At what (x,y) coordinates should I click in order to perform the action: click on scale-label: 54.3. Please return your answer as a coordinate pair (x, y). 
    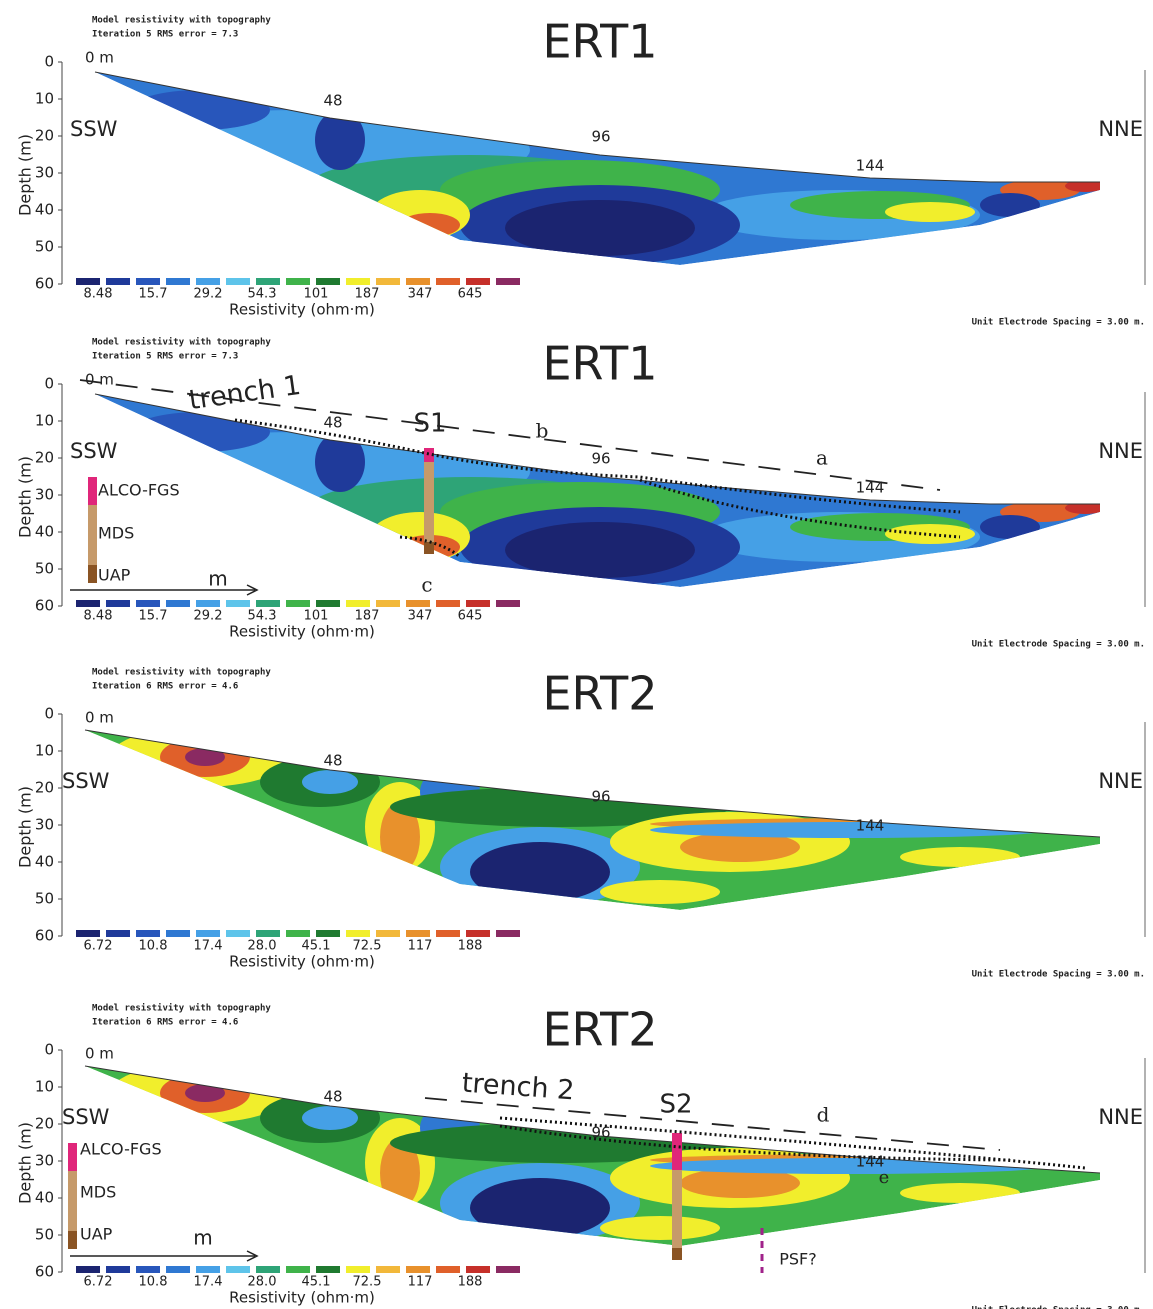
    Looking at the image, I should click on (262, 616).